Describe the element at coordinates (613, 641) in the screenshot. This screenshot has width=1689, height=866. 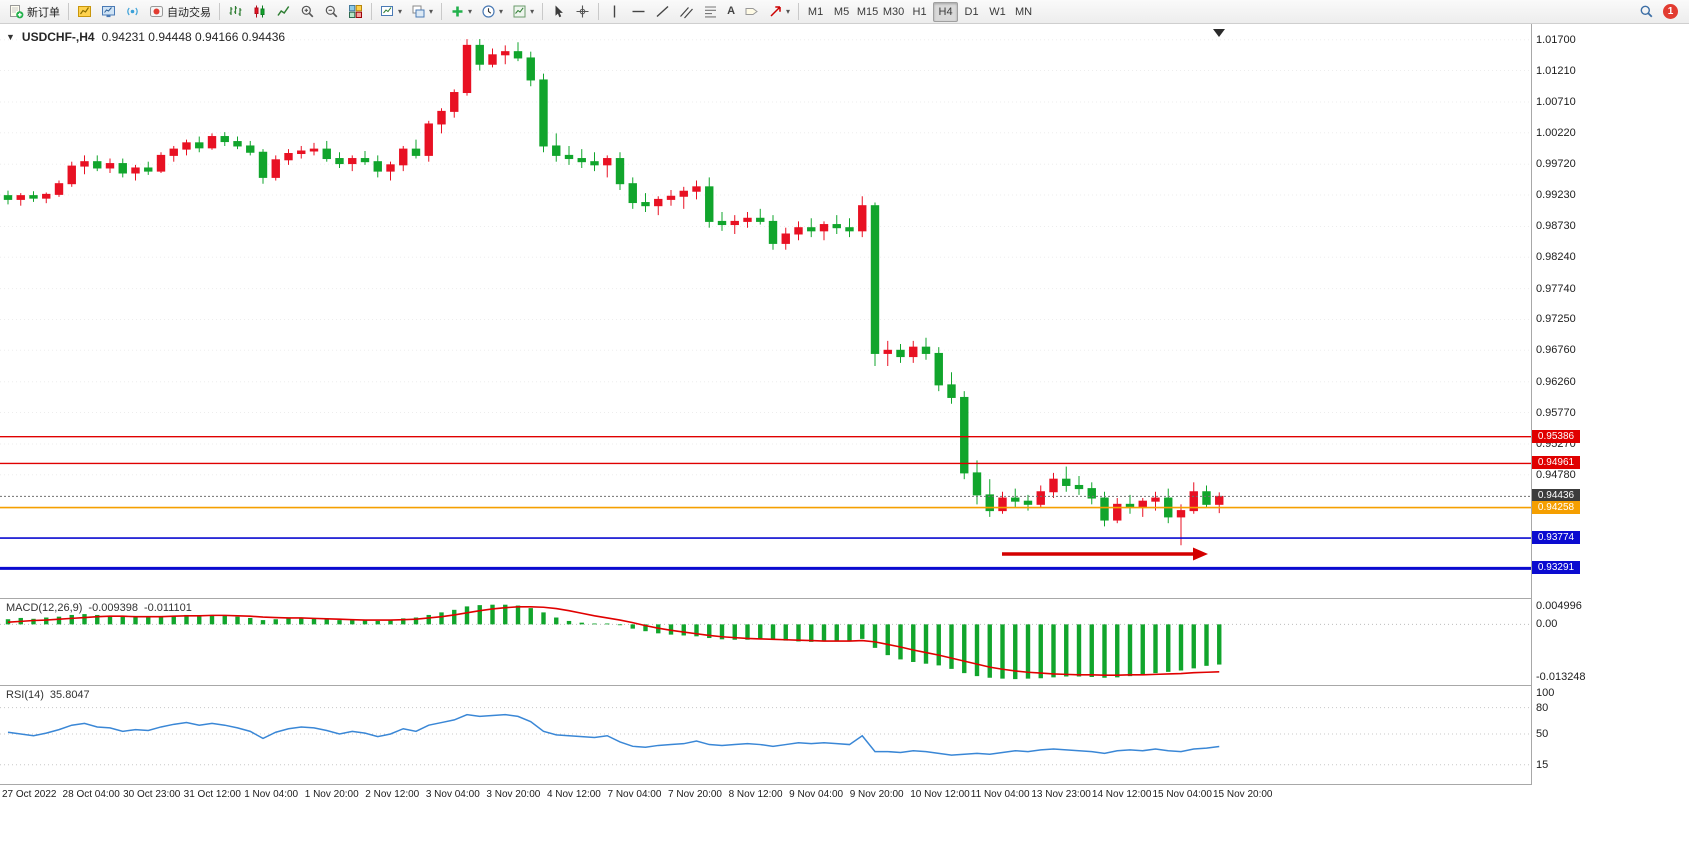
I see `macd-signal-line` at that location.